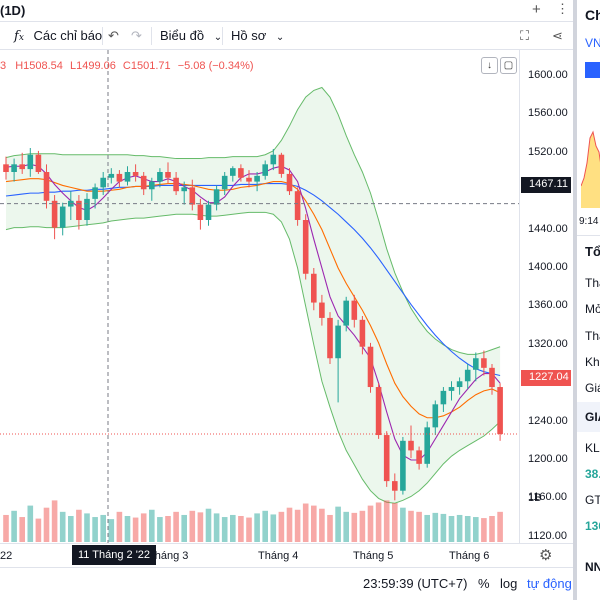 Image resolution: width=600 pixels, height=600 pixels. What do you see at coordinates (546, 185) in the screenshot?
I see `crosshair-price-tag: 1467.11` at bounding box center [546, 185].